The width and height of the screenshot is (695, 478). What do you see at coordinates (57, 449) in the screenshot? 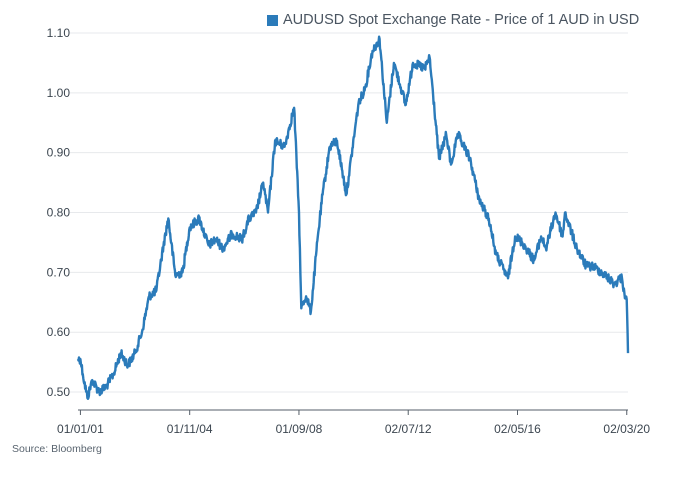
I see `source-note: Source: Bloomberg` at bounding box center [57, 449].